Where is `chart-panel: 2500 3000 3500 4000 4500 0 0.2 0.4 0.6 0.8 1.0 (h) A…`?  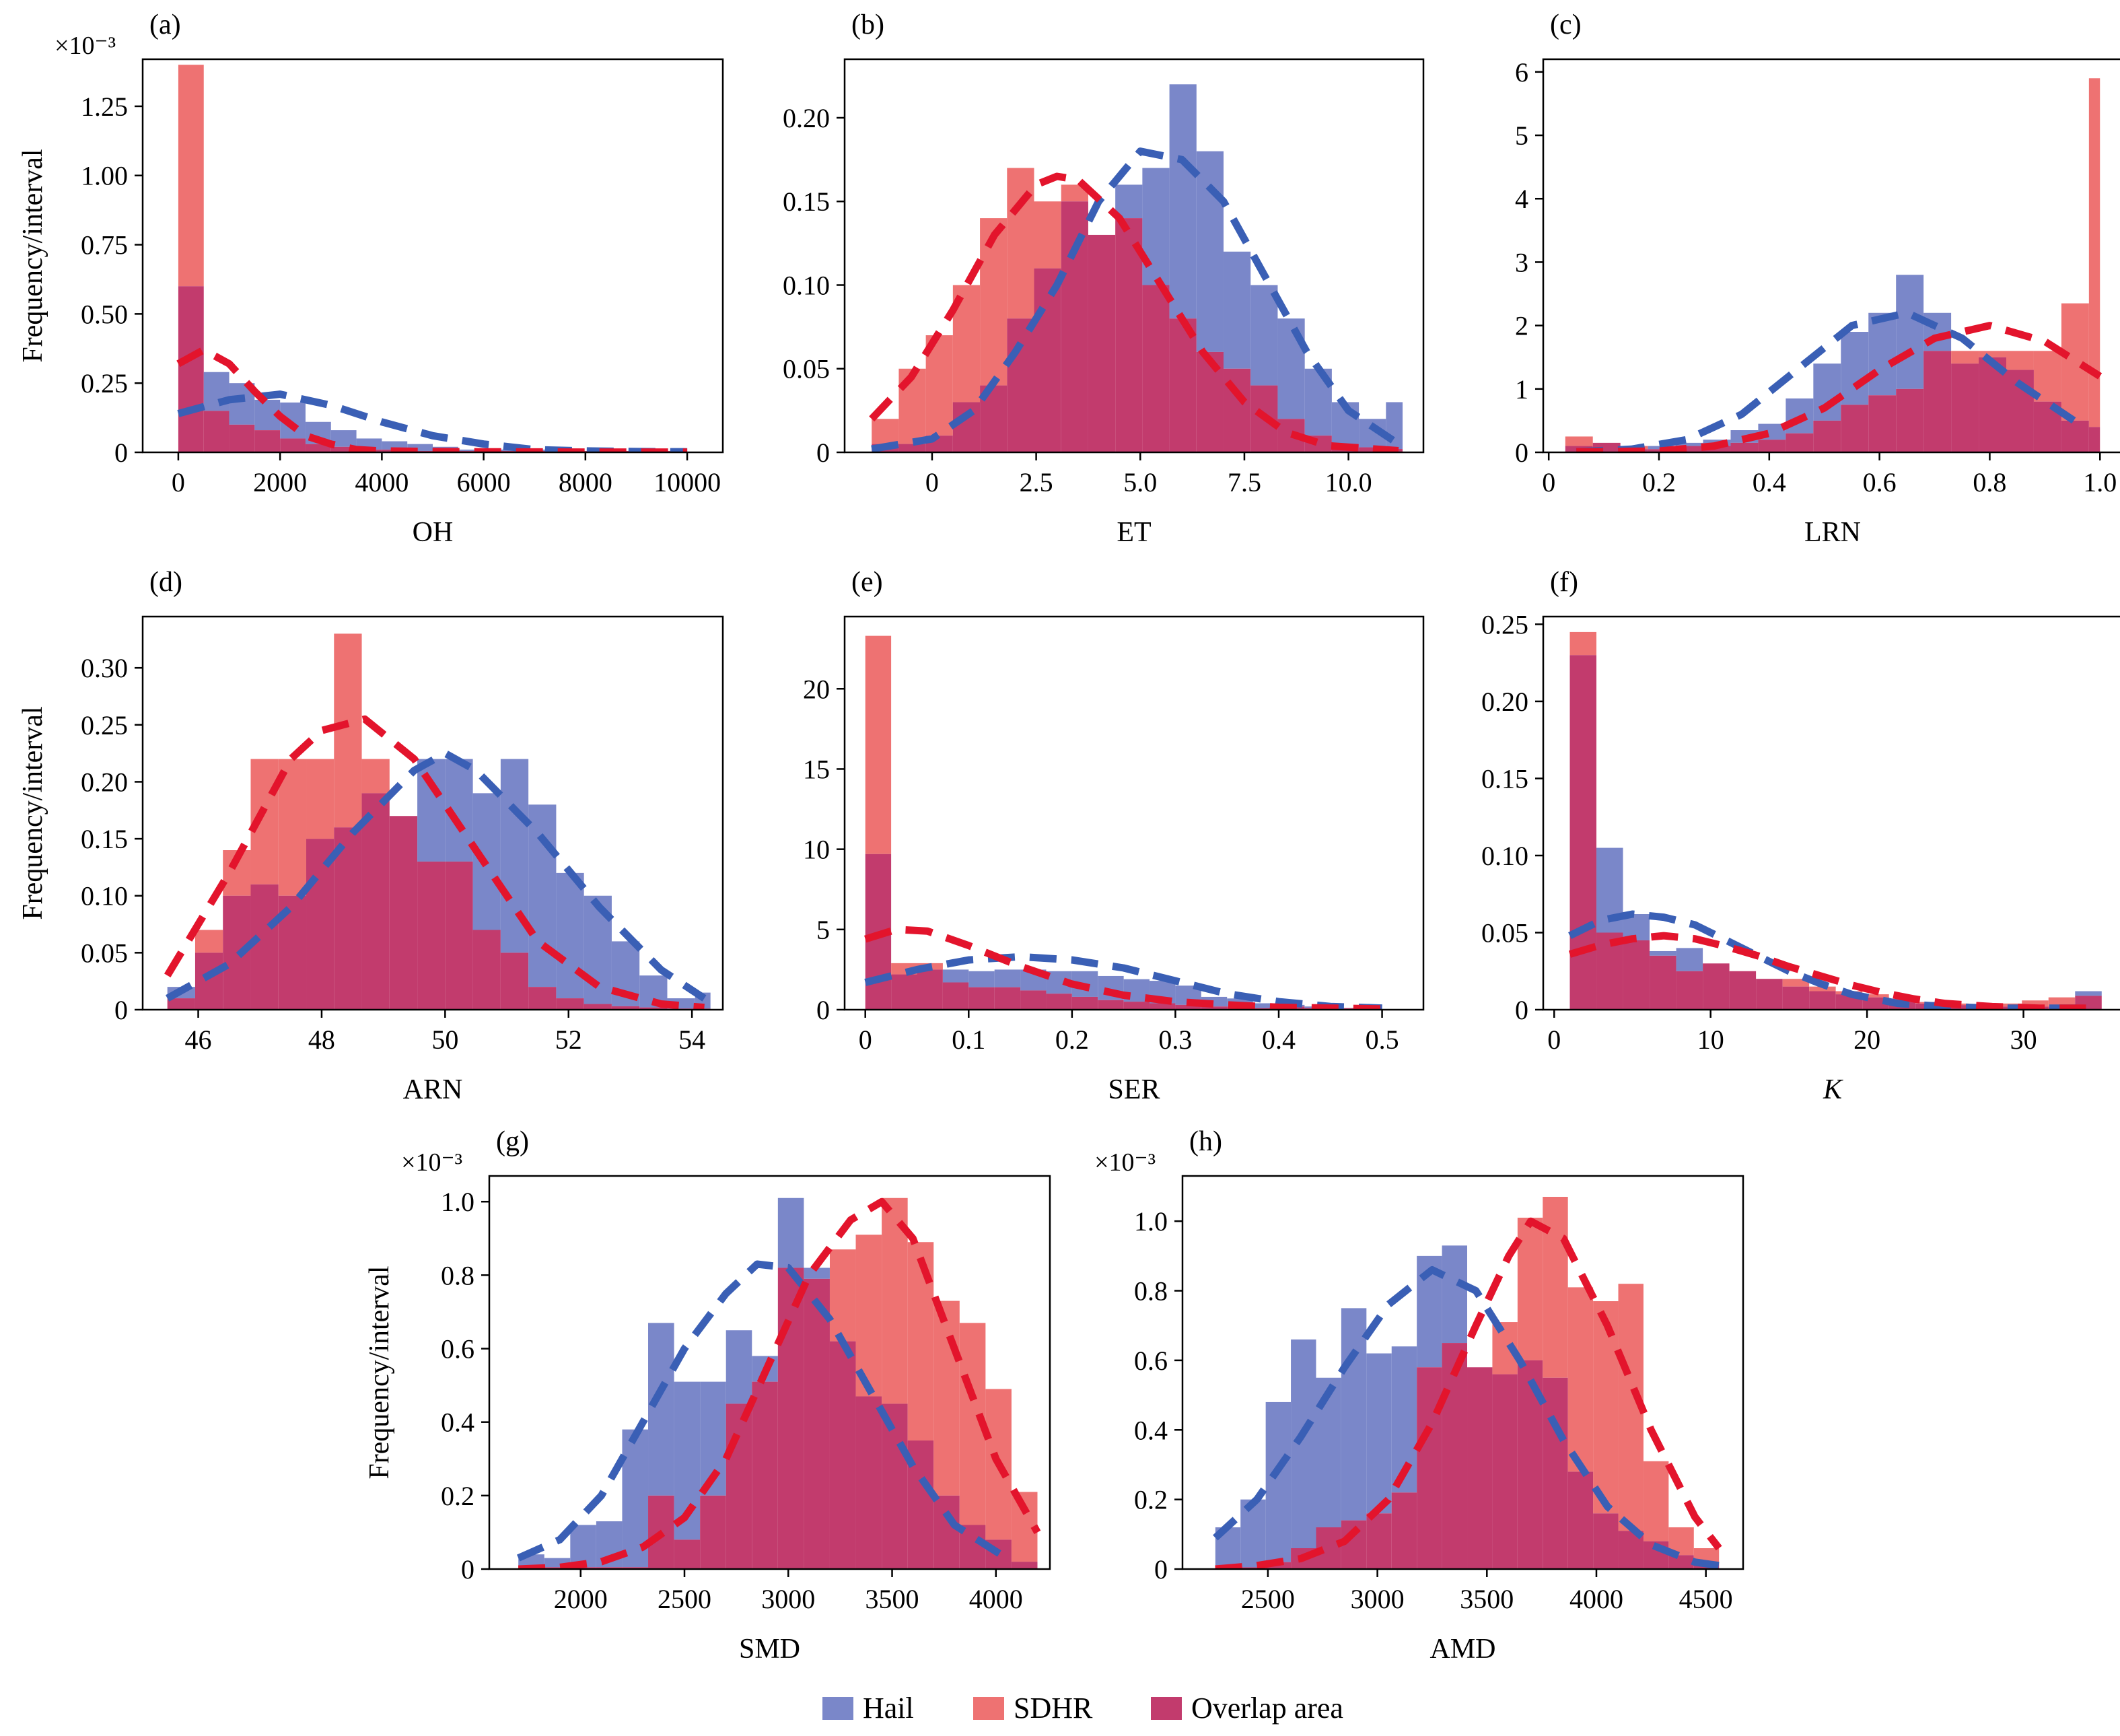 chart-panel: 2500 3000 3500 4000 4500 0 0.2 0.4 0.6 0.8 1.0 (h) A… is located at coordinates (1419, 1395).